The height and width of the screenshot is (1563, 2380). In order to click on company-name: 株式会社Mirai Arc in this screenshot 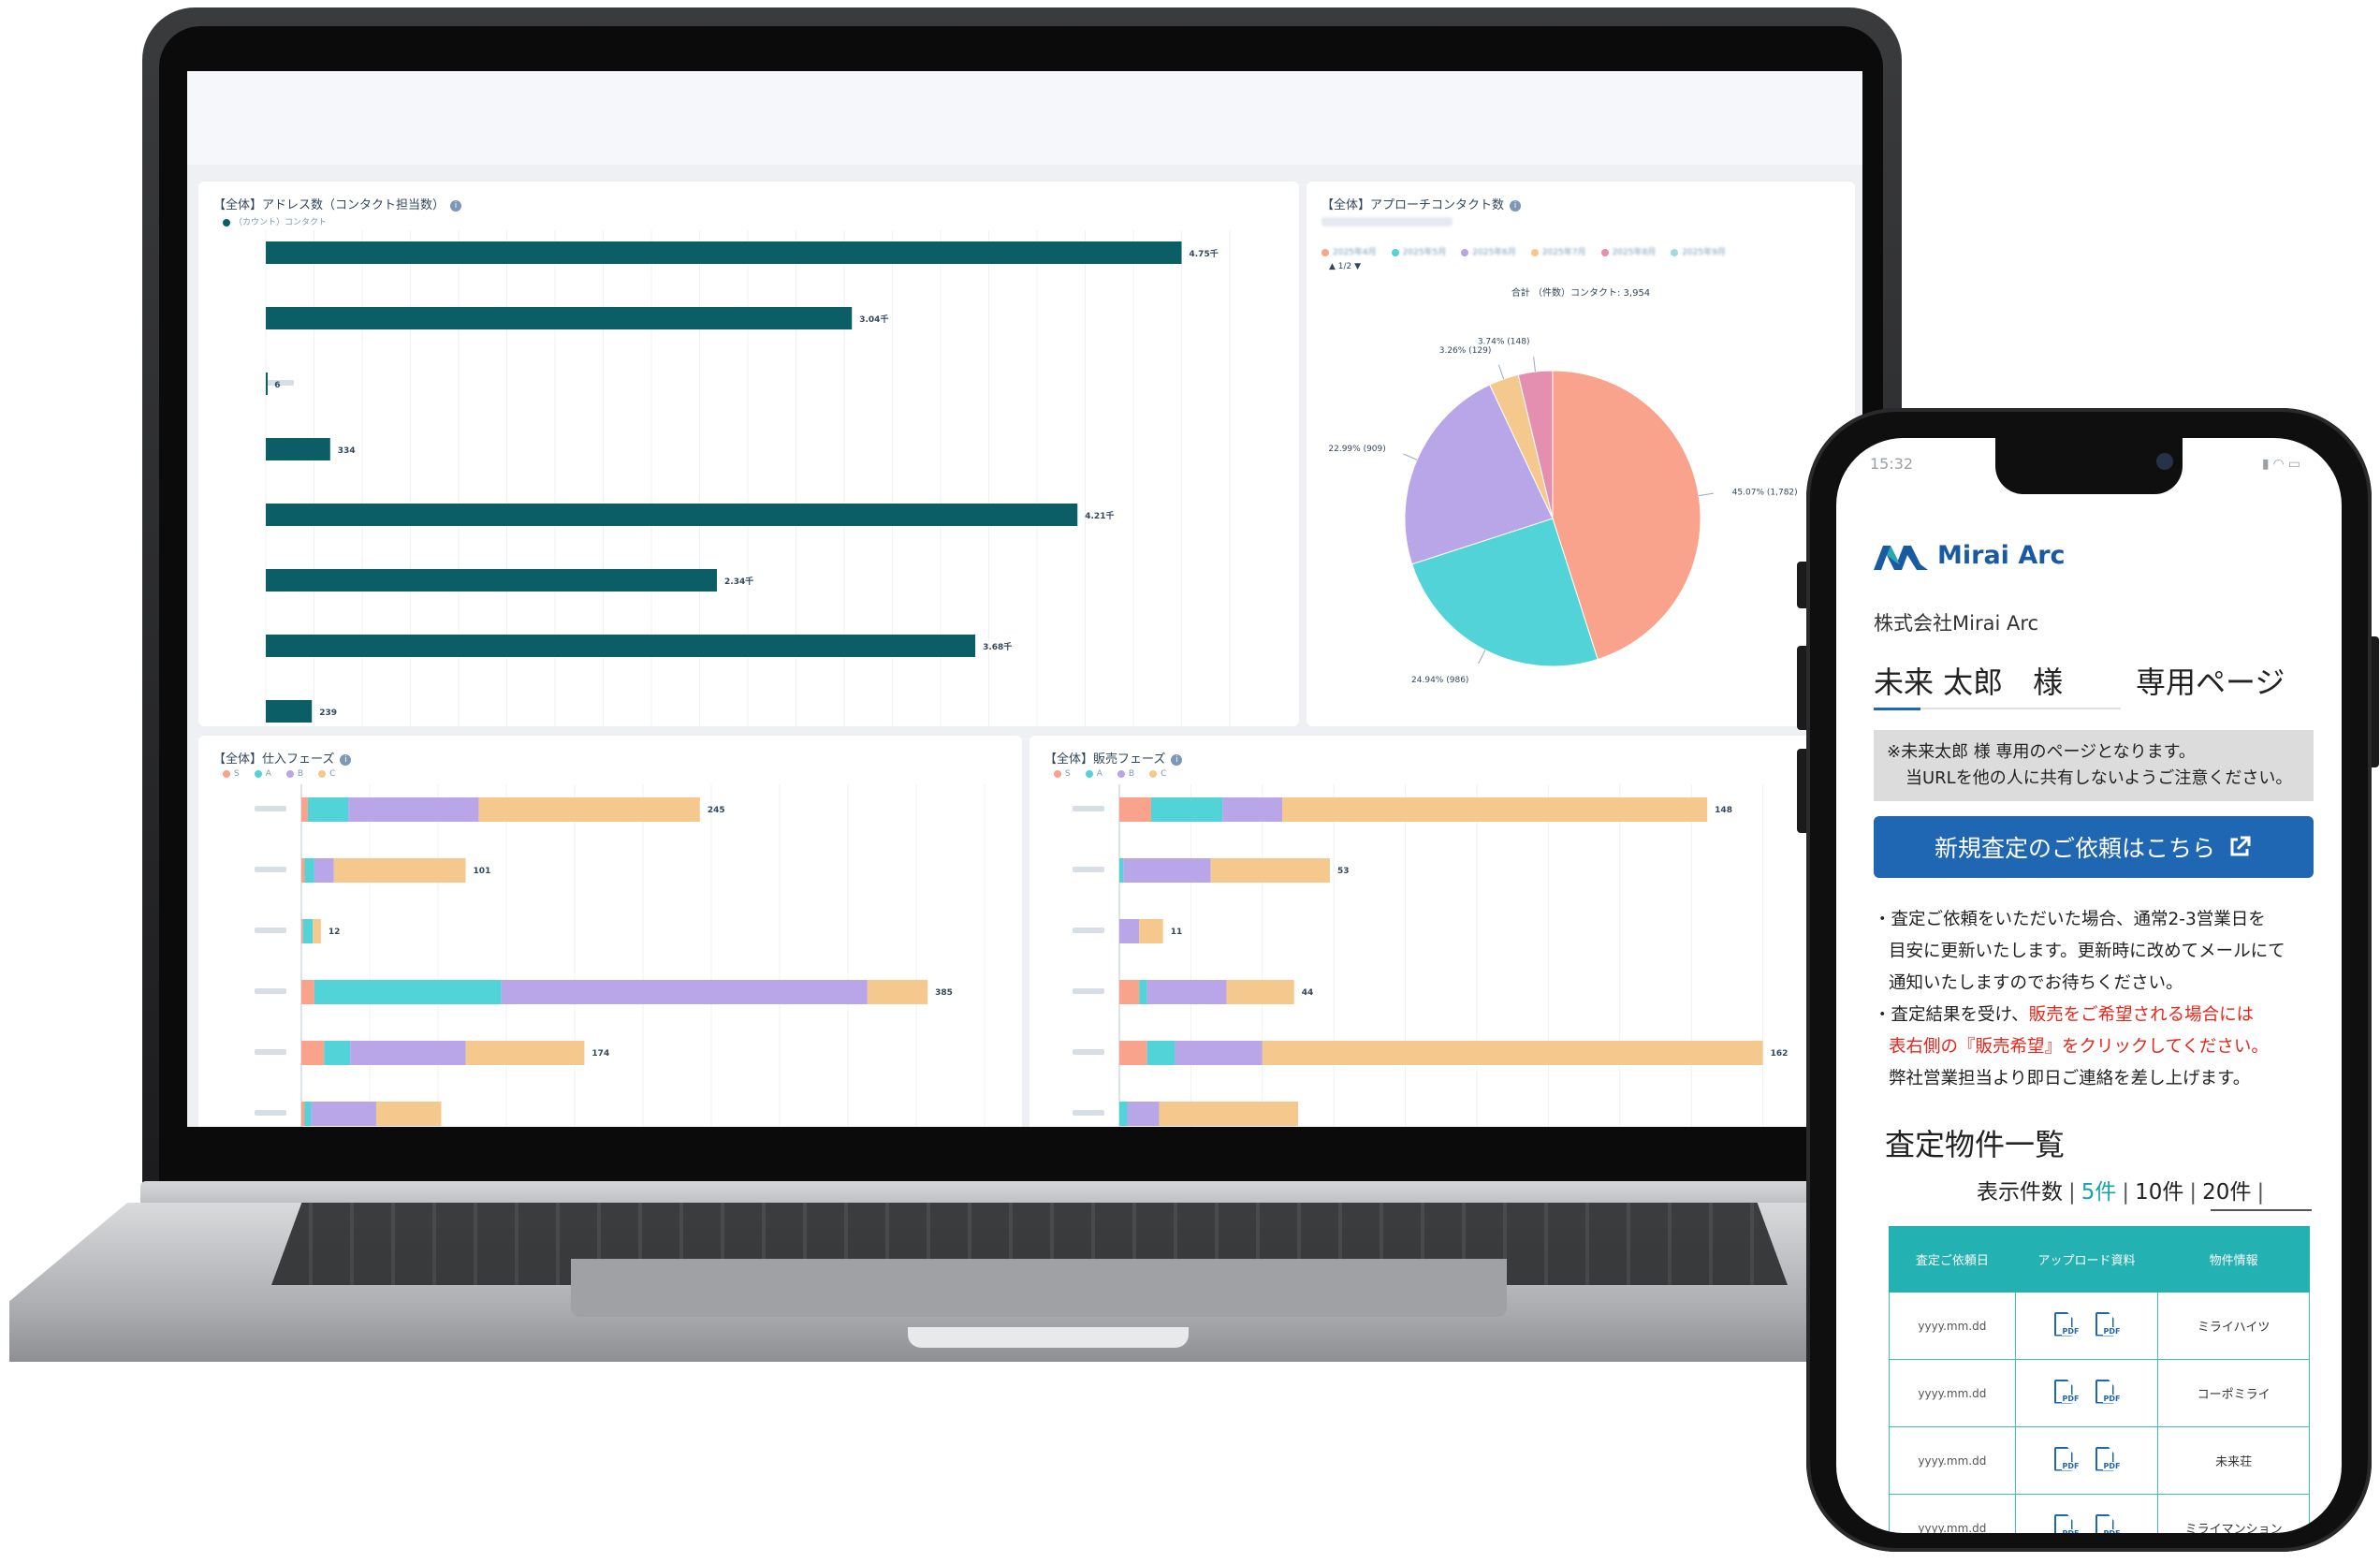, I will do `click(1957, 623)`.